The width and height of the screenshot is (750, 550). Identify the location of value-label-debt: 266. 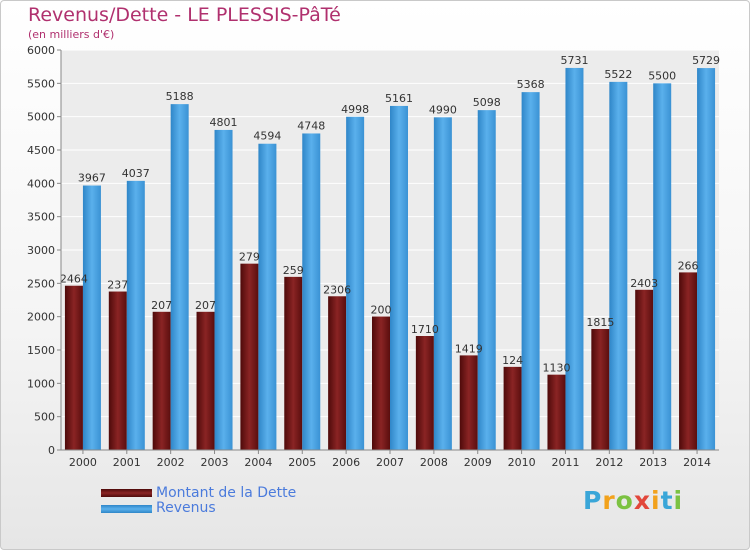
(688, 265).